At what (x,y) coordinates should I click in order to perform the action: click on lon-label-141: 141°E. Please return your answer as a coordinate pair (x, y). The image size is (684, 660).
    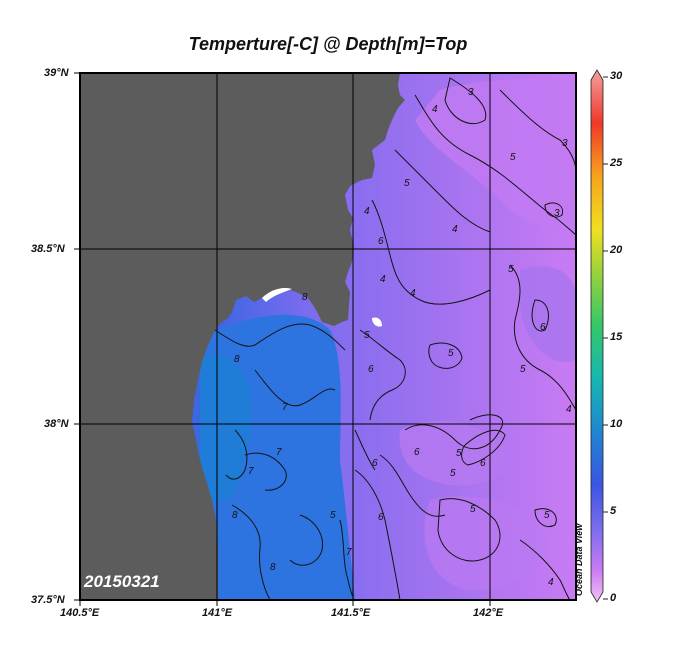
    Looking at the image, I should click on (217, 613).